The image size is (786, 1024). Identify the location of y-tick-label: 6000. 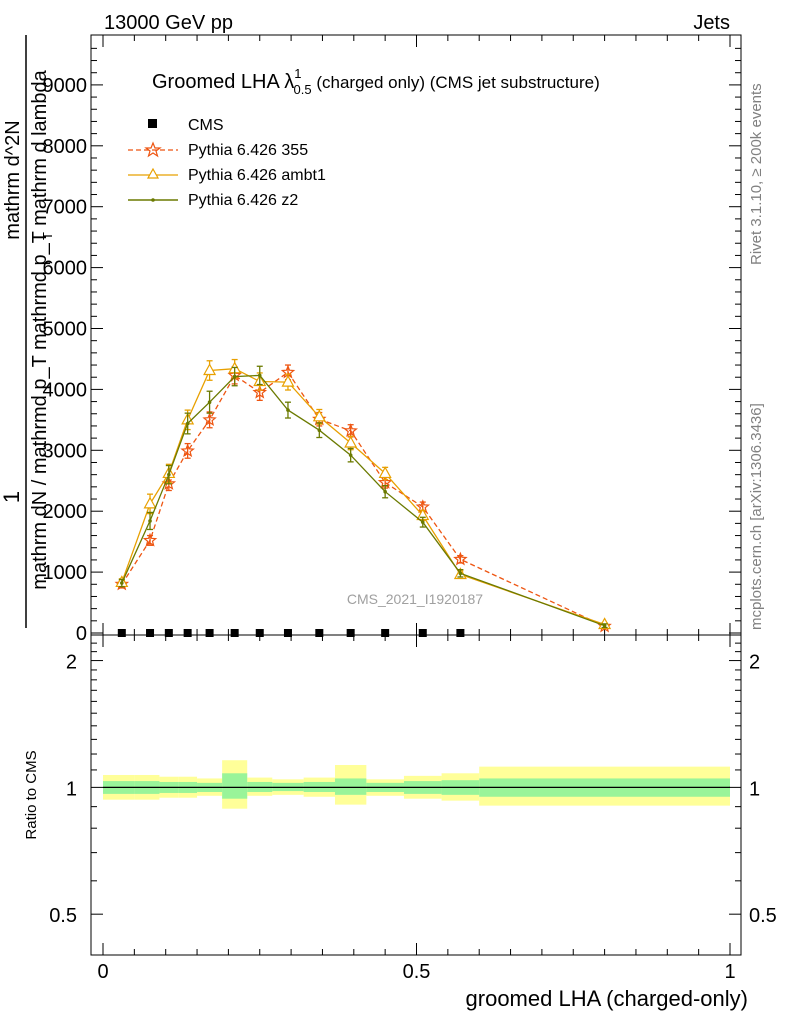
(65, 269).